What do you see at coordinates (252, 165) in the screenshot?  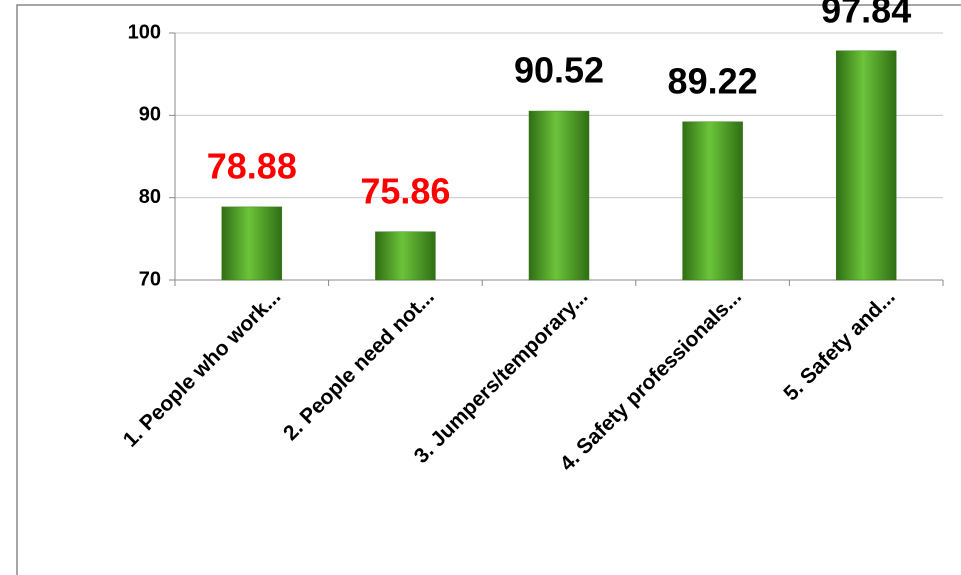 I see `data-label: 78.88` at bounding box center [252, 165].